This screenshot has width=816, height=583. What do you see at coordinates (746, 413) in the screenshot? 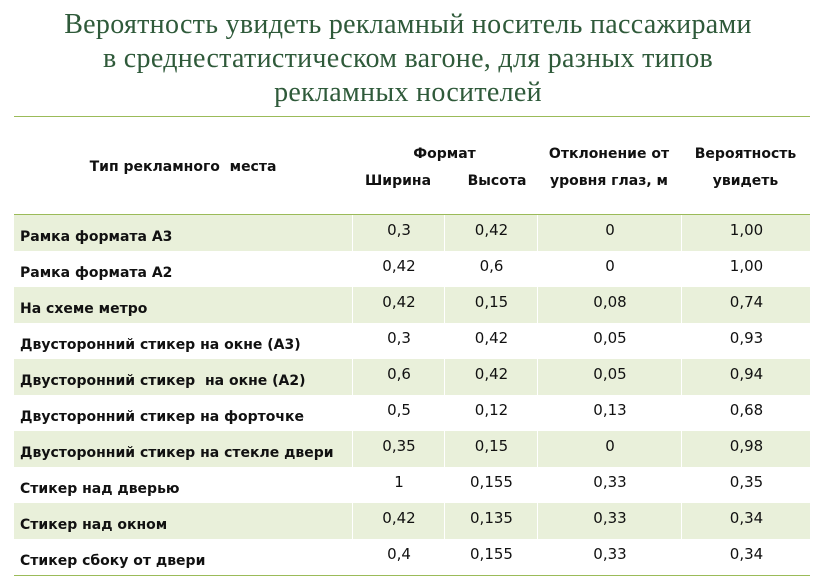
I see `cell-value: 0,68` at bounding box center [746, 413].